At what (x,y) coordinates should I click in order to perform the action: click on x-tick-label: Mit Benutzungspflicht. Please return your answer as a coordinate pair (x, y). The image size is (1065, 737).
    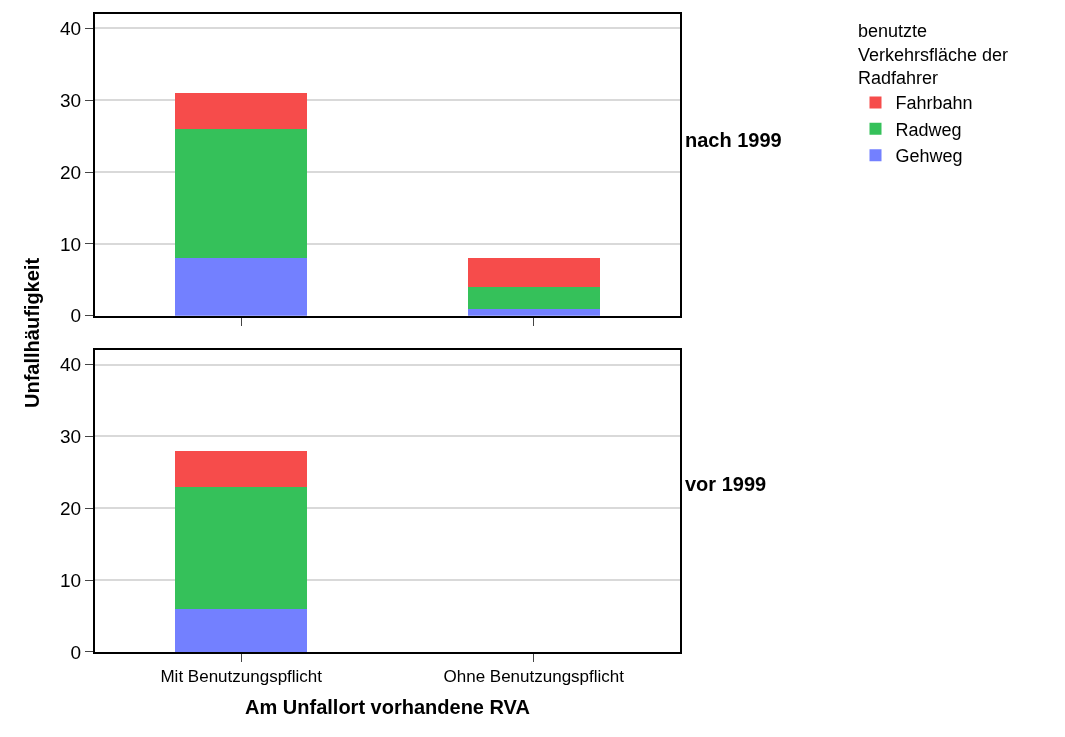
    Looking at the image, I should click on (241, 677).